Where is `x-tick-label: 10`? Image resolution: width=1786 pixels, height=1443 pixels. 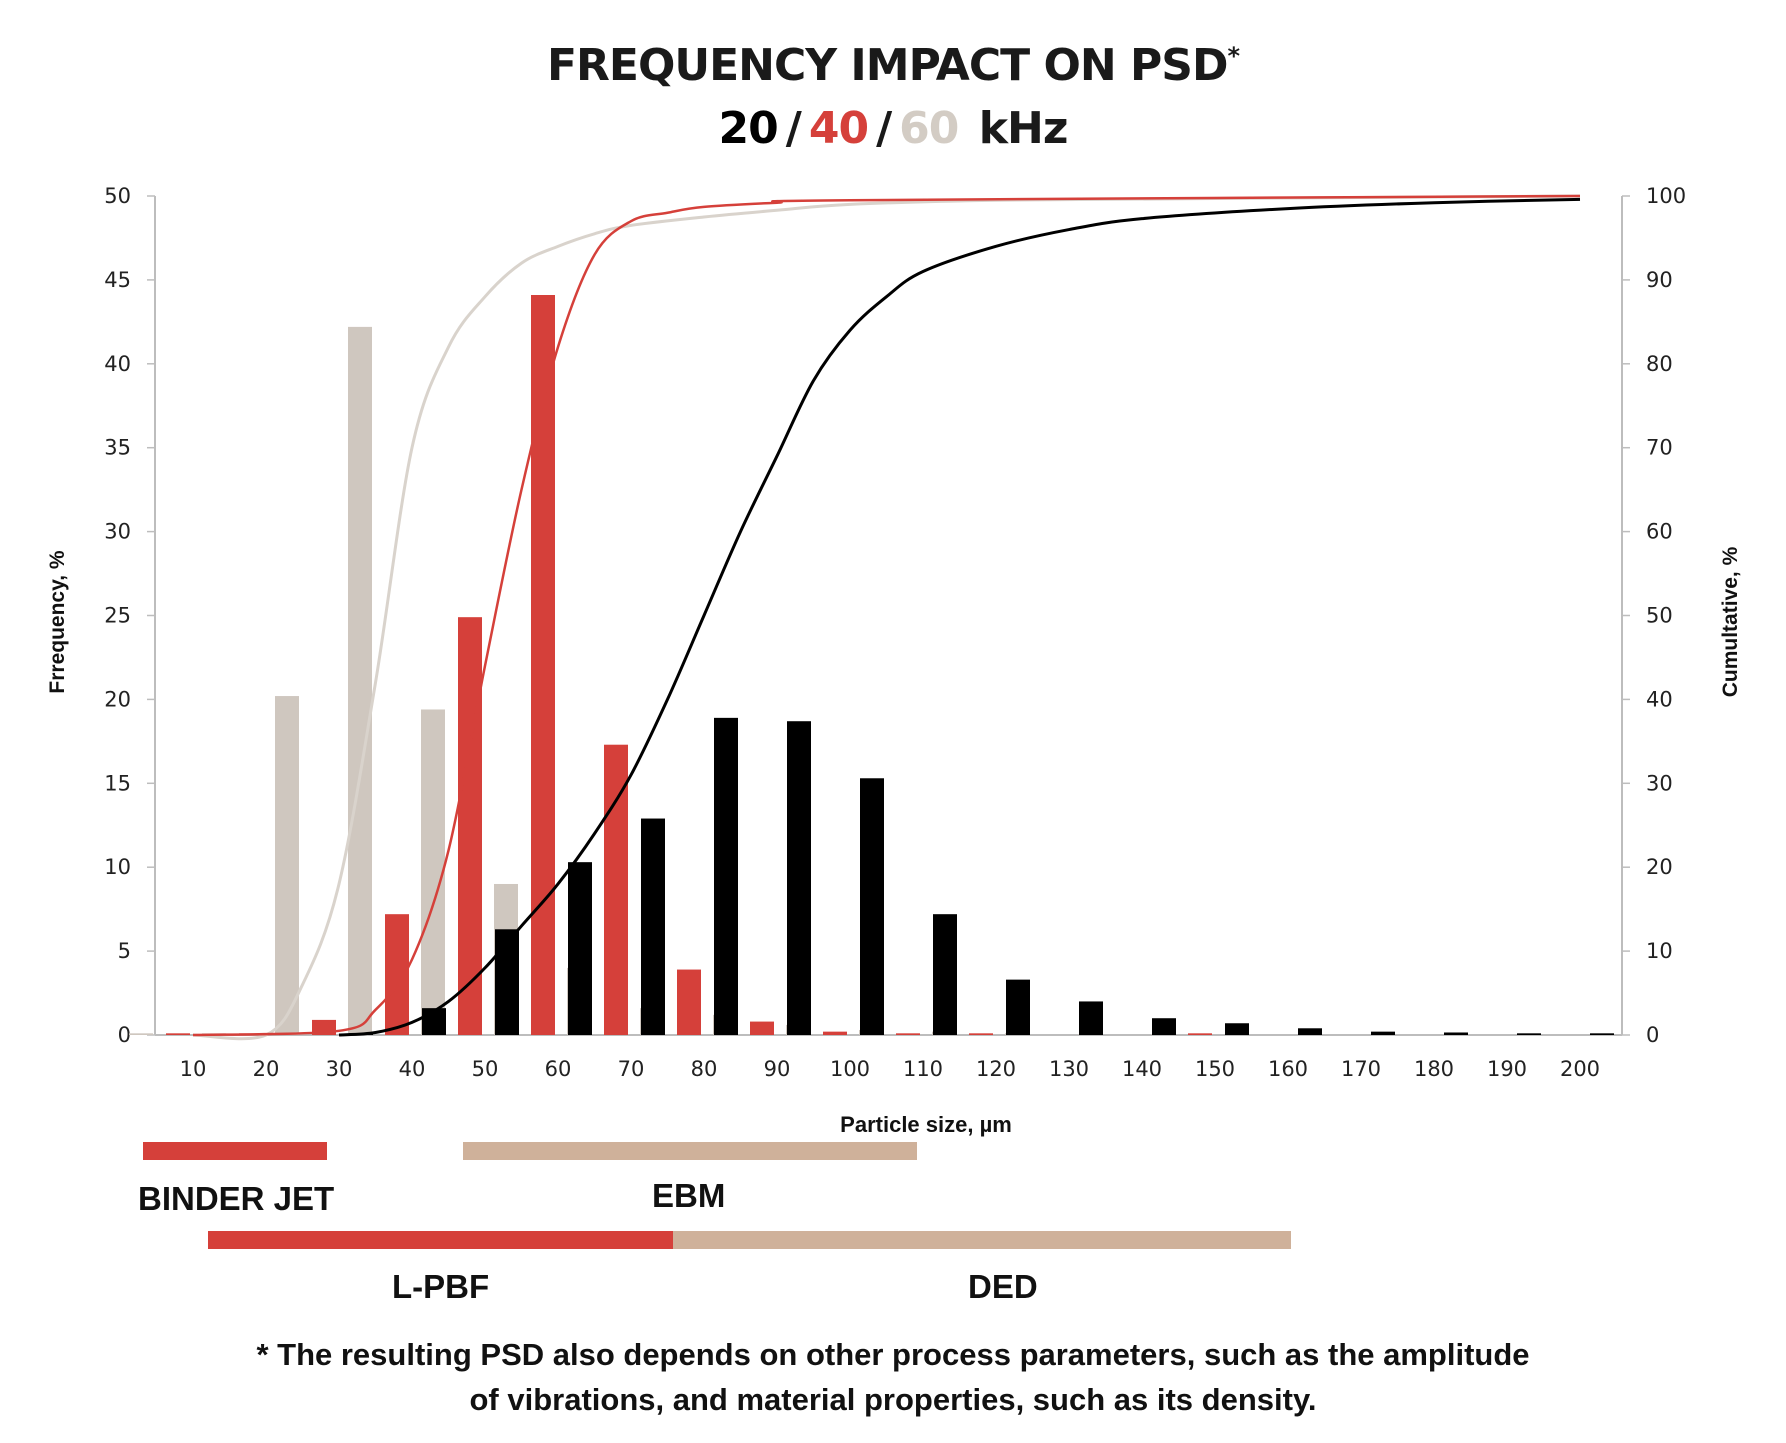
x-tick-label: 10 is located at coordinates (193, 1069).